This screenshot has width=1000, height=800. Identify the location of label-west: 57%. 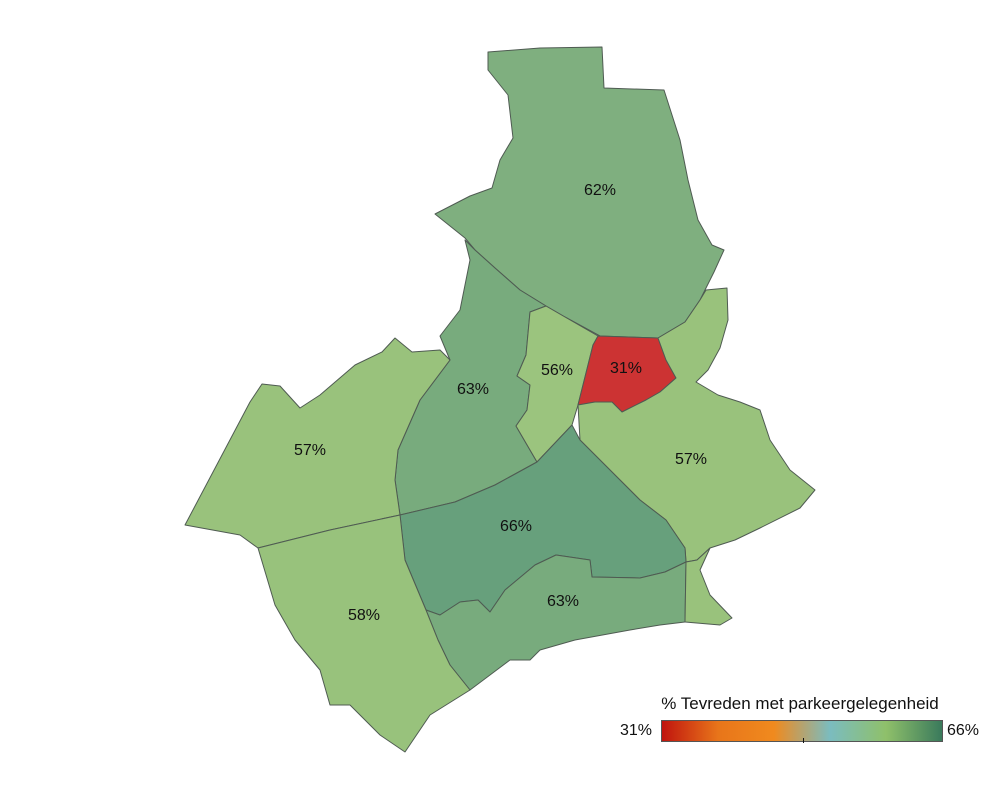
(310, 450).